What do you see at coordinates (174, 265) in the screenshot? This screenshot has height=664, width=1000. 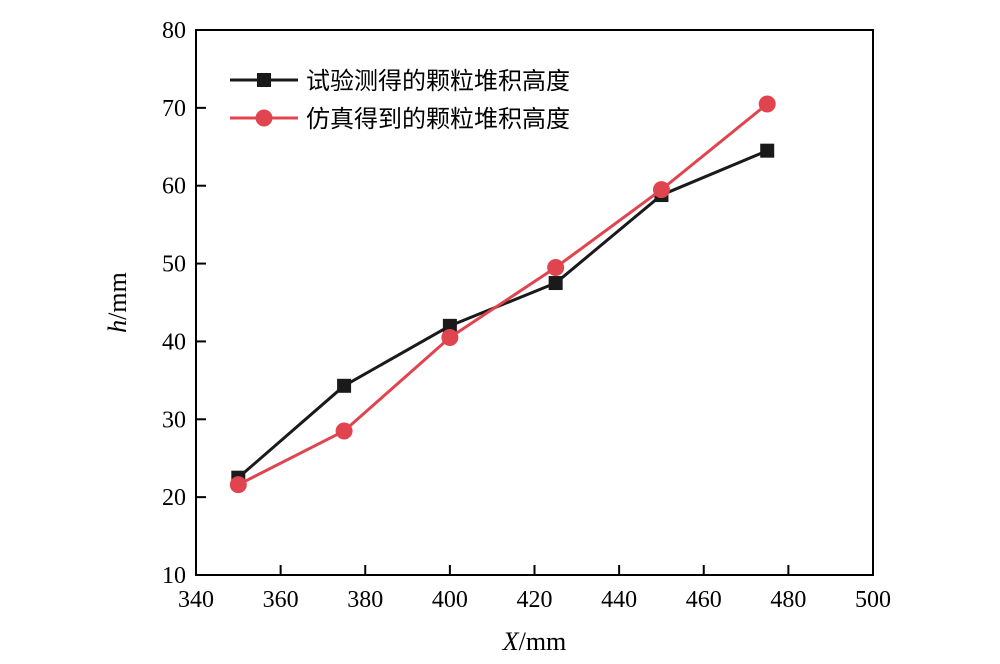 I see `y-tick-label: 50` at bounding box center [174, 265].